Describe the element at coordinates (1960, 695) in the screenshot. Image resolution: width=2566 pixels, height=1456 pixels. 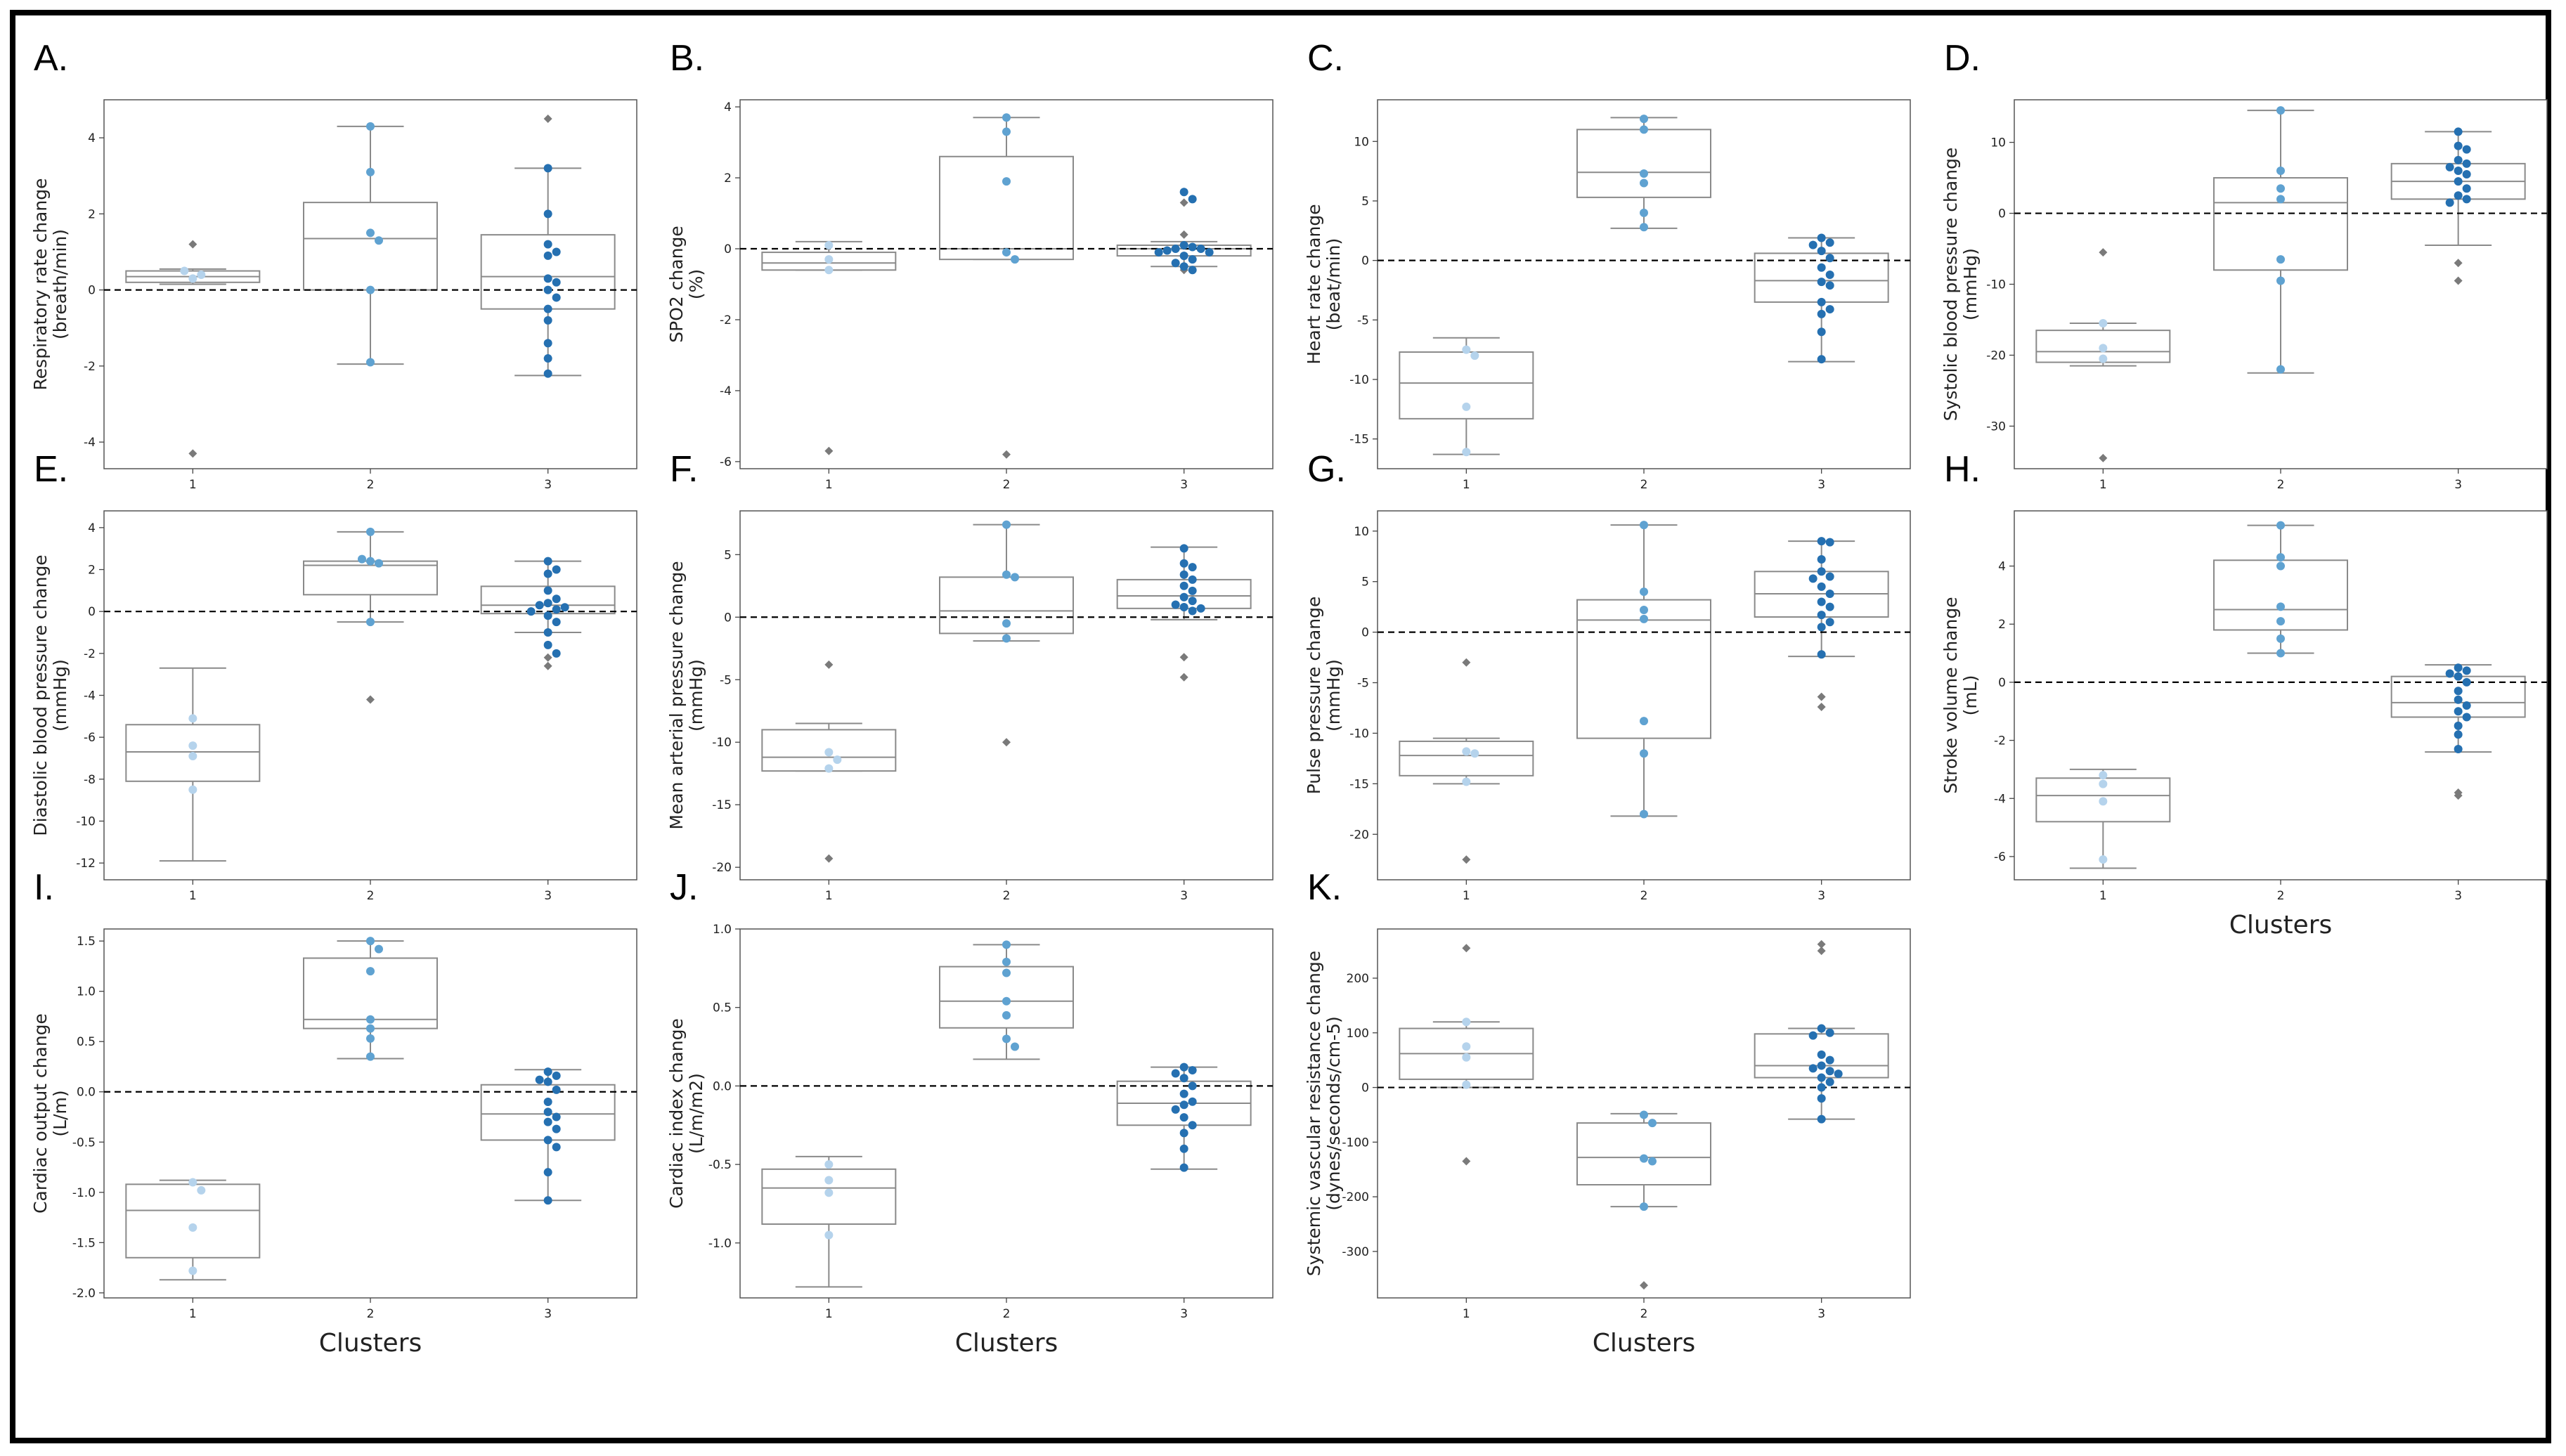
I see `ylabel-H: Stroke volume change(mL)` at that location.